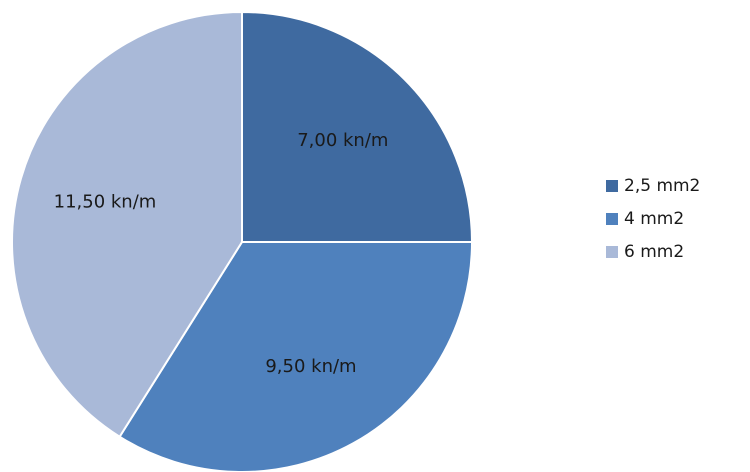  What do you see at coordinates (342, 140) in the screenshot?
I see `pie-data-label-1: 7,00 kn/m` at bounding box center [342, 140].